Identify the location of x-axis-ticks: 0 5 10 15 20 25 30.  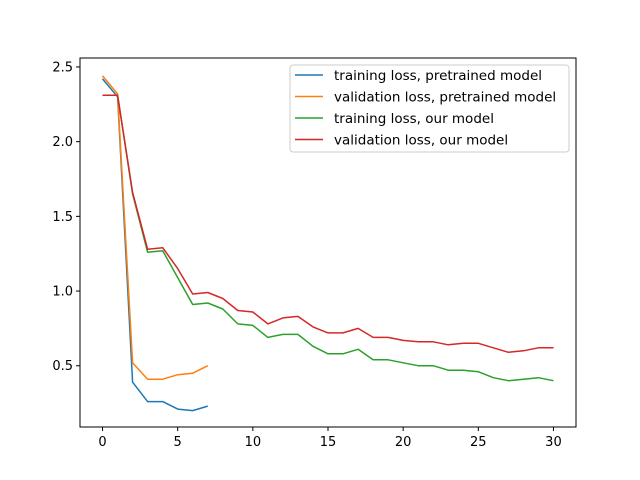
(330, 438).